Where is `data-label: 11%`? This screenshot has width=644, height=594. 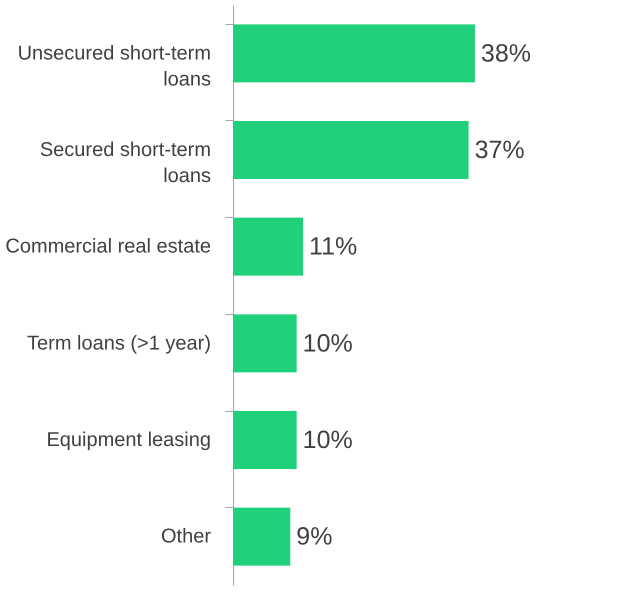
data-label: 11% is located at coordinates (333, 246).